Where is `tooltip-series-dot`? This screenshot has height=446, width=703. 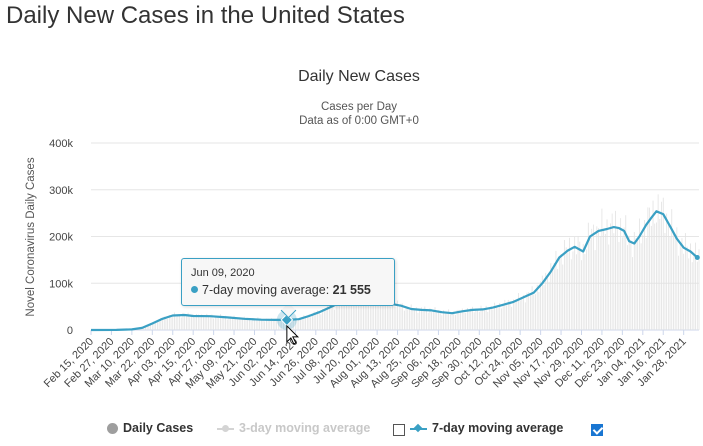
tooltip-series-dot is located at coordinates (194, 289).